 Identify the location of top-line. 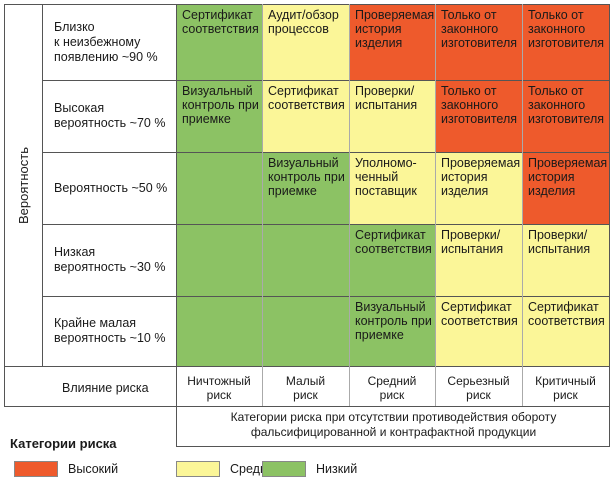
(307, 4).